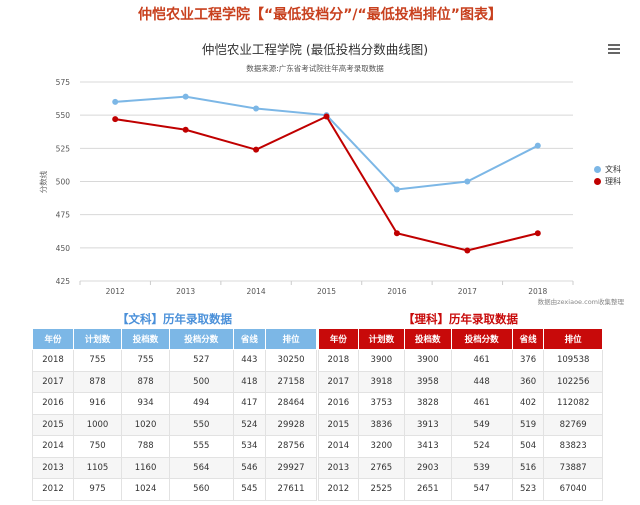 The width and height of the screenshot is (640, 505). What do you see at coordinates (291, 403) in the screenshot?
I see `table-cell: 28464` at bounding box center [291, 403].